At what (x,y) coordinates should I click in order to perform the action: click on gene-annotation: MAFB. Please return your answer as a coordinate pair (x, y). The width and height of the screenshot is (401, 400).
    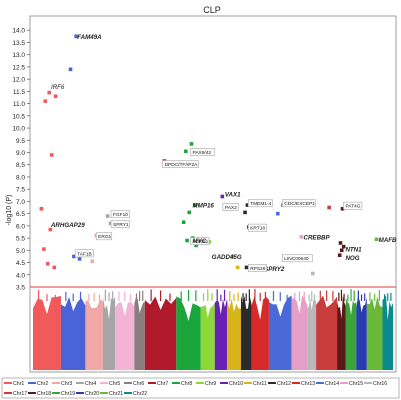
    Looking at the image, I should click on (388, 240).